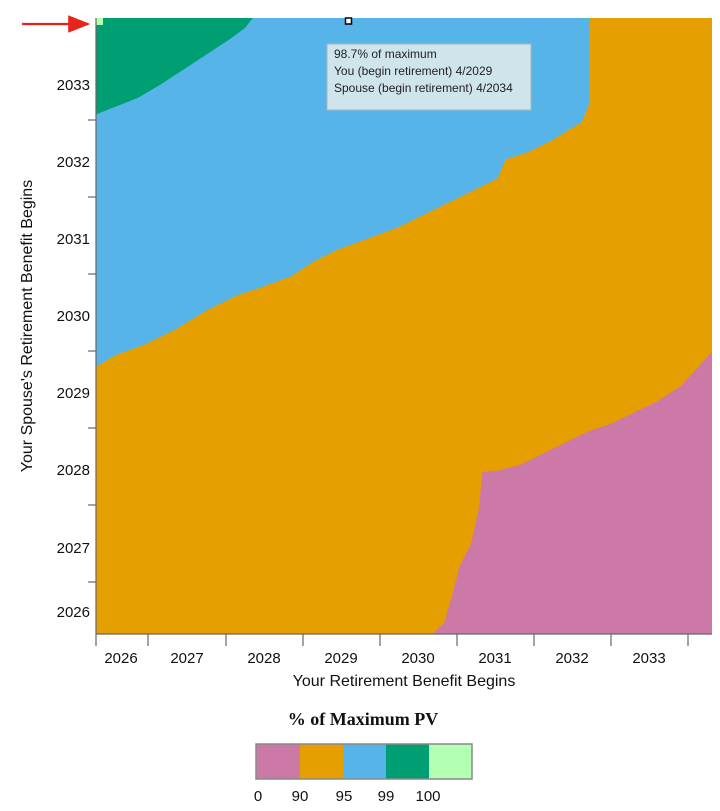 Image resolution: width=720 pixels, height=811 pixels. What do you see at coordinates (363, 719) in the screenshot?
I see `legend-title: % of Maximum PV` at bounding box center [363, 719].